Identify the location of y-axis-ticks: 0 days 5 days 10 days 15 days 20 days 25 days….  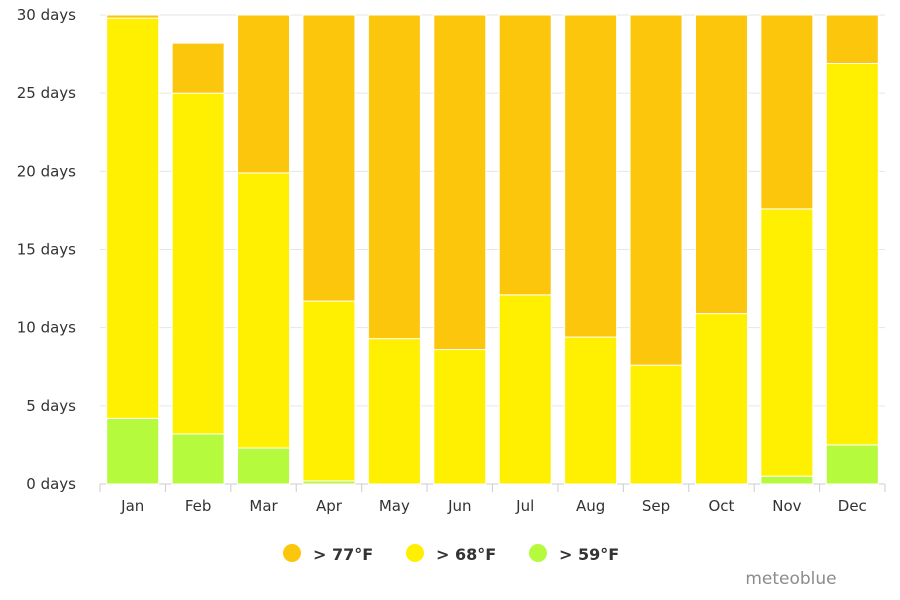
(46, 249).